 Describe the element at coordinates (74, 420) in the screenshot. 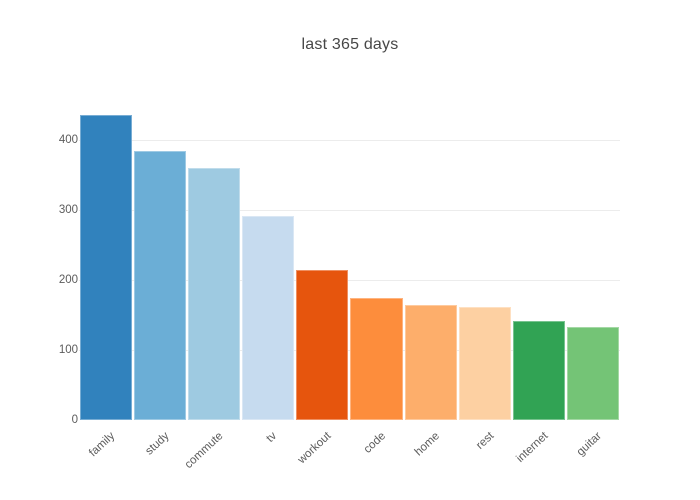

I see `y-tick-label-0: 0` at that location.